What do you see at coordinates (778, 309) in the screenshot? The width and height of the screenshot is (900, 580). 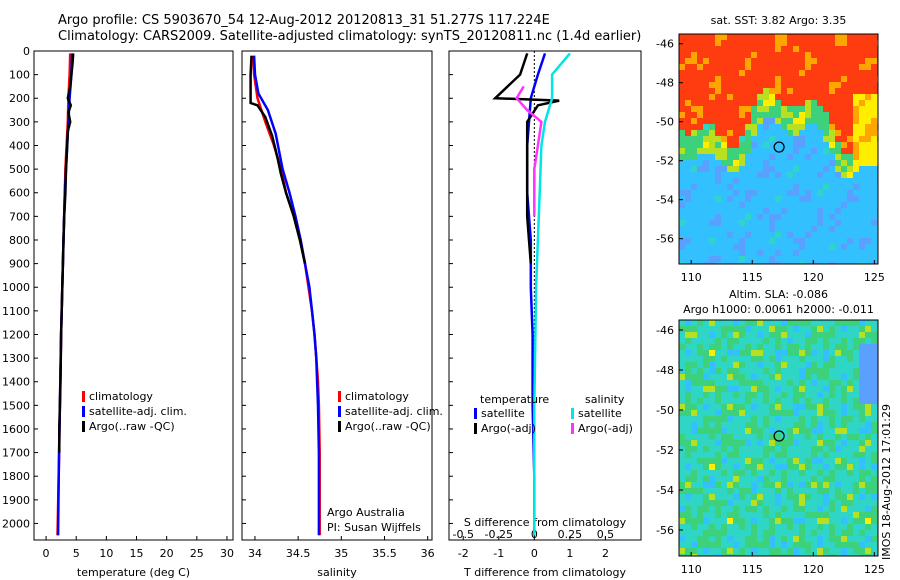 I see `map-title-line: Argo h1000: 0.0061 h2000: -0.011` at bounding box center [778, 309].